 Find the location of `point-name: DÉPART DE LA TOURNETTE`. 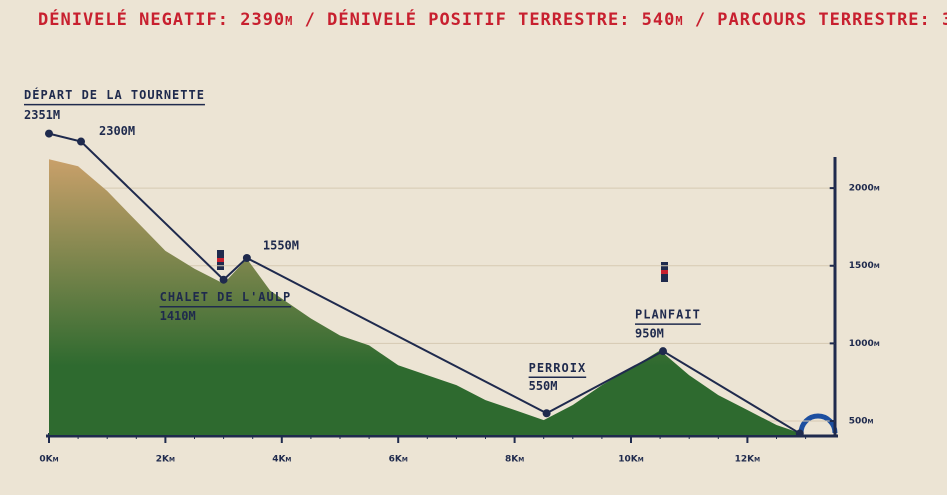

point-name: DÉPART DE LA TOURNETTE is located at coordinates (114, 94).